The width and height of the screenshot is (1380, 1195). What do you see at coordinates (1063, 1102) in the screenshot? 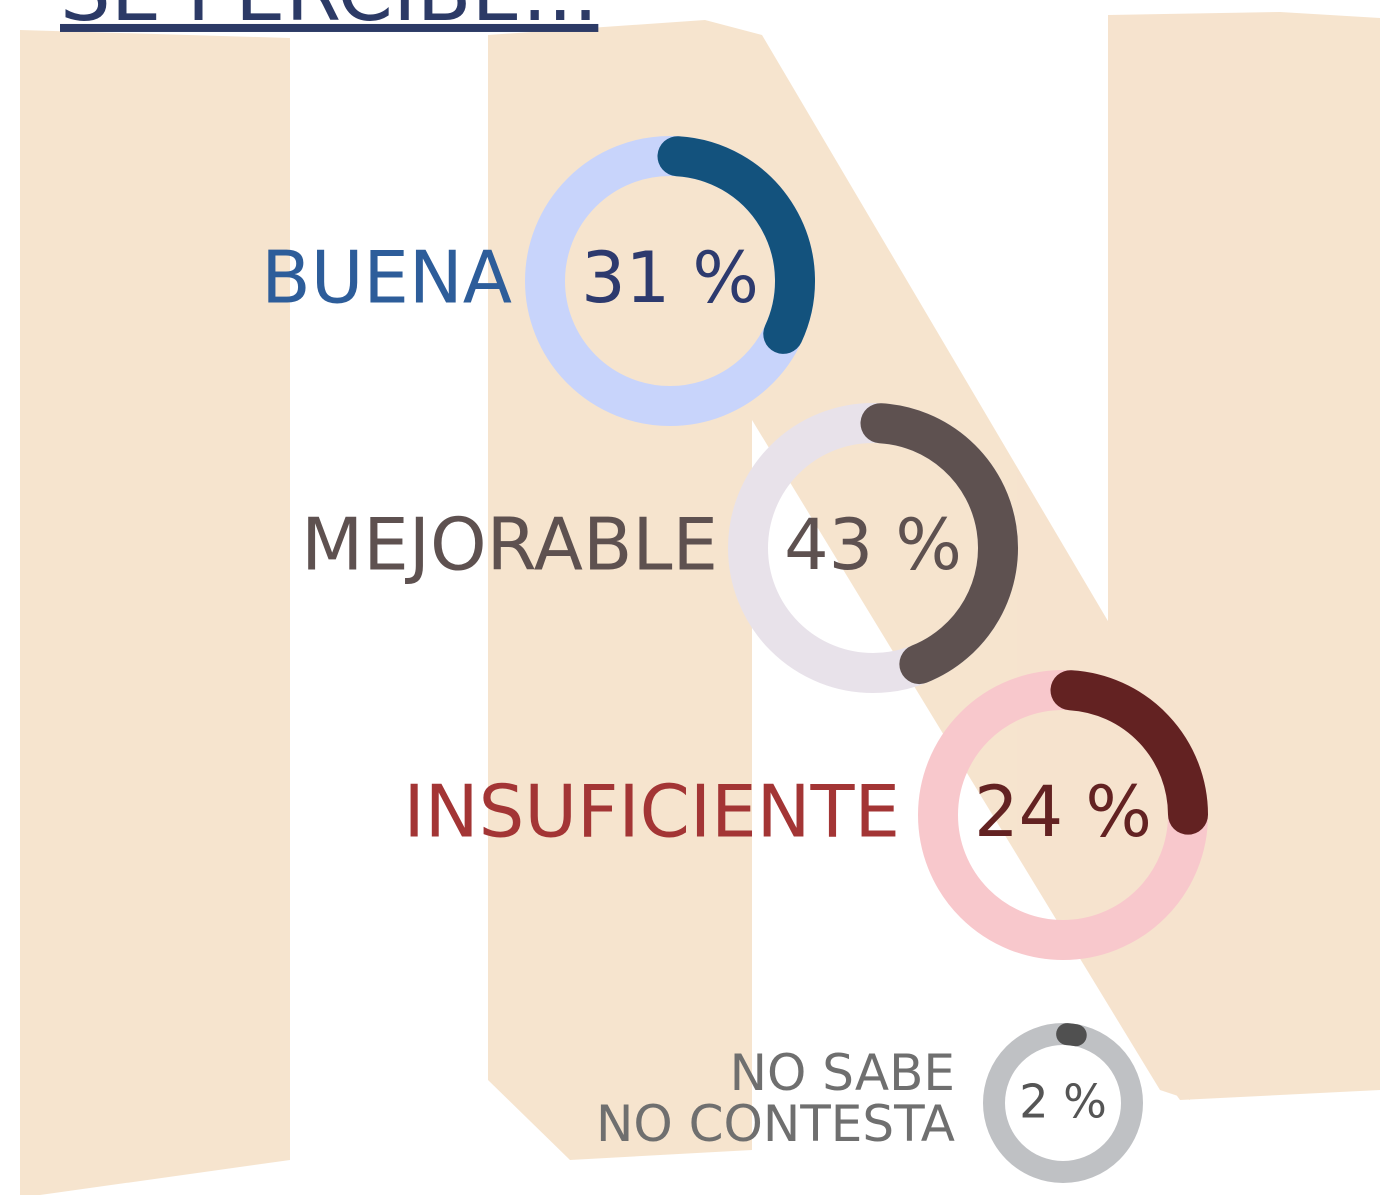
I see `donut-value-label: 2 %` at bounding box center [1063, 1102].